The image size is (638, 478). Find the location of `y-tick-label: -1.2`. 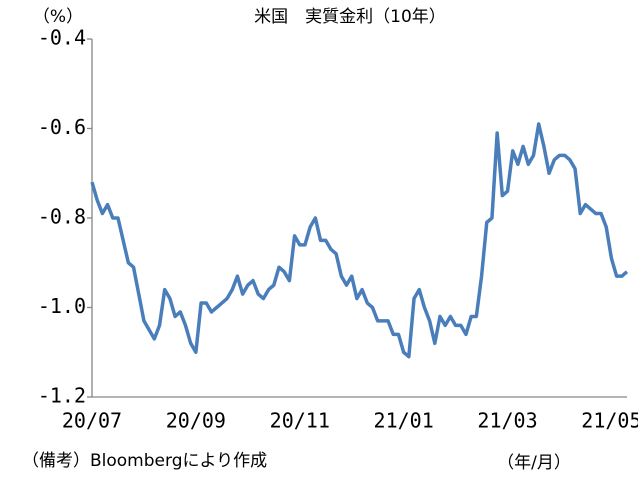

y-tick-label: -1.2 is located at coordinates (62, 396).